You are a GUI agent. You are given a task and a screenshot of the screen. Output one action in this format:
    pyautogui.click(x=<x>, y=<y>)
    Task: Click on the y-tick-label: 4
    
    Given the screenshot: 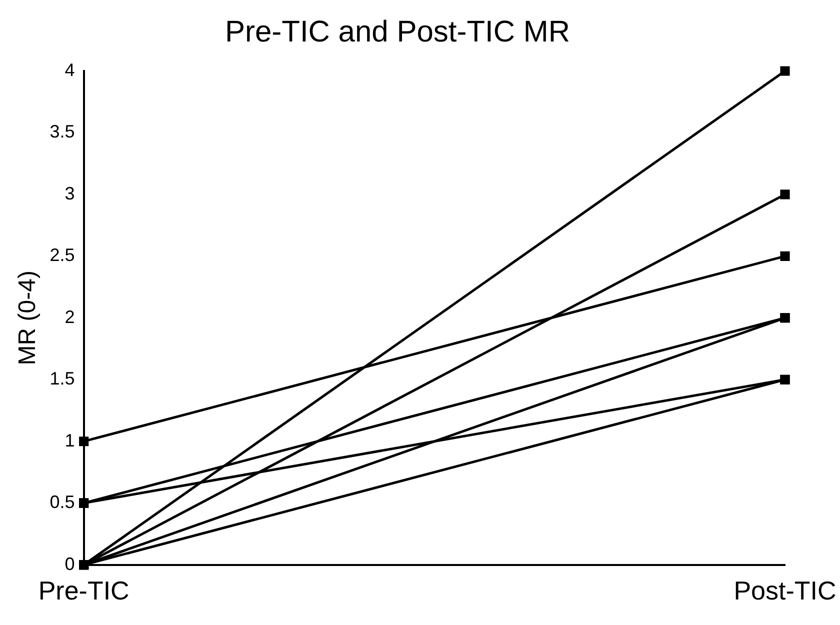 What is the action you would take?
    pyautogui.click(x=69, y=70)
    